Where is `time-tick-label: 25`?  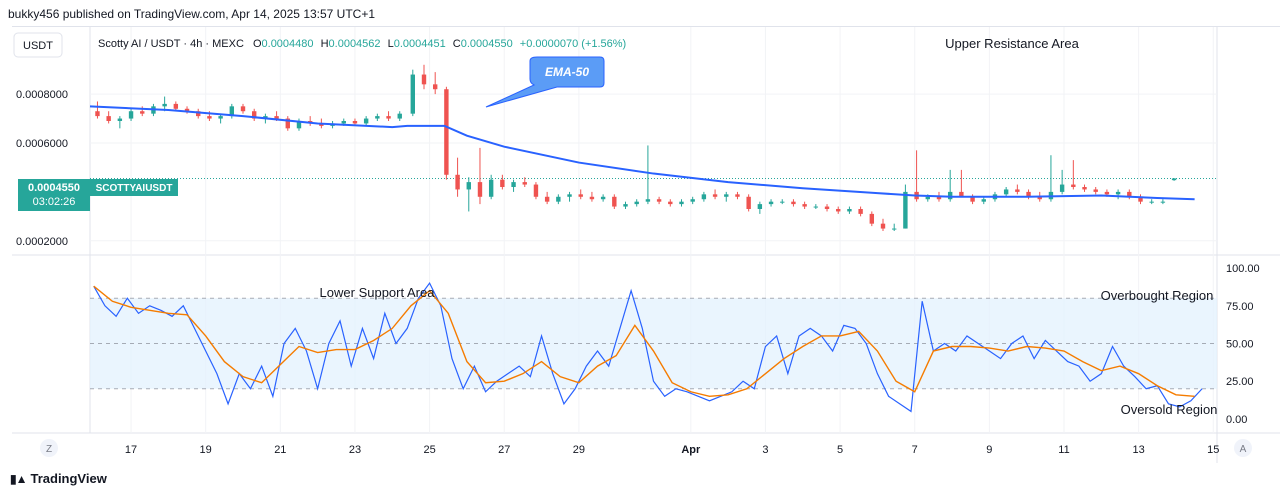 time-tick-label: 25 is located at coordinates (429, 450).